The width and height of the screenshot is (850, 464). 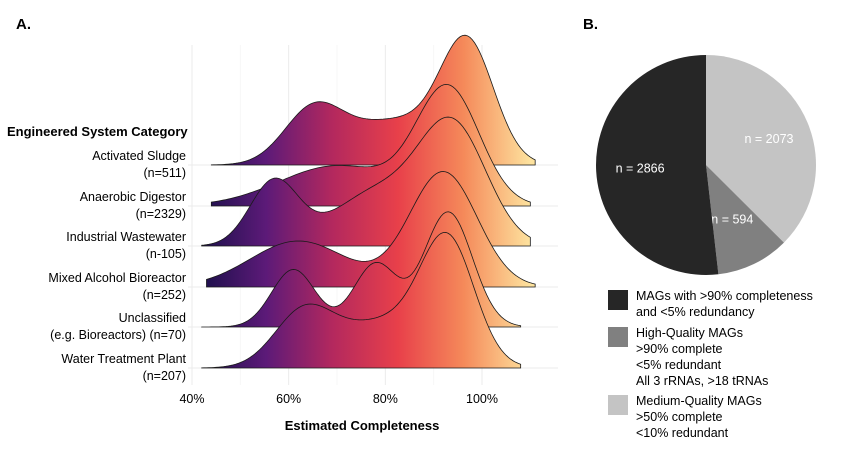 I want to click on x-tick-label: 100%, so click(x=482, y=399).